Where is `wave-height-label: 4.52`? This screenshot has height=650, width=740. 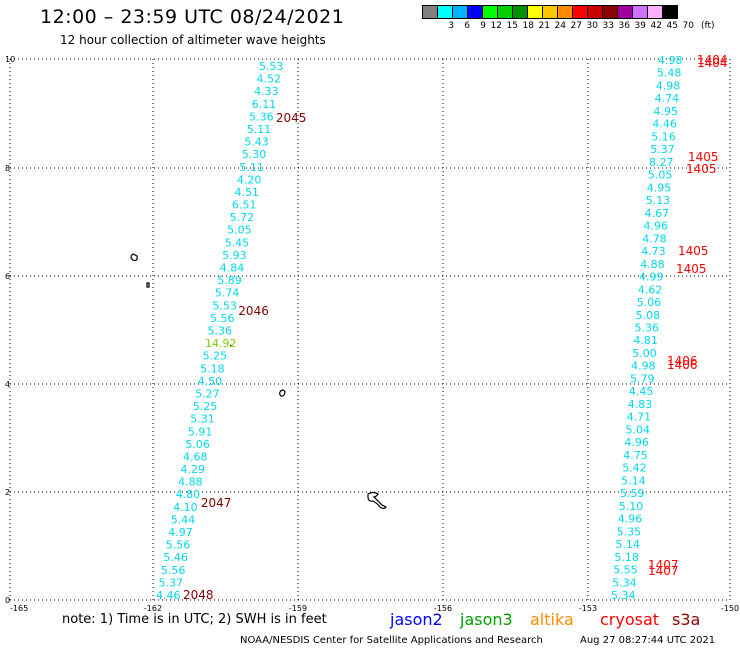
wave-height-label: 4.52 is located at coordinates (269, 79).